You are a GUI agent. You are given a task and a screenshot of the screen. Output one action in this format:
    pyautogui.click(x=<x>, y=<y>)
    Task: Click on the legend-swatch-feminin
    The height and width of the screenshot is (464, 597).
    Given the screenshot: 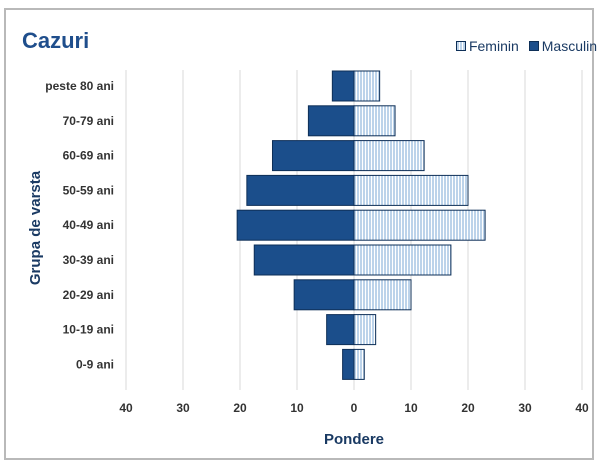 What is the action you would take?
    pyautogui.click(x=460, y=46)
    